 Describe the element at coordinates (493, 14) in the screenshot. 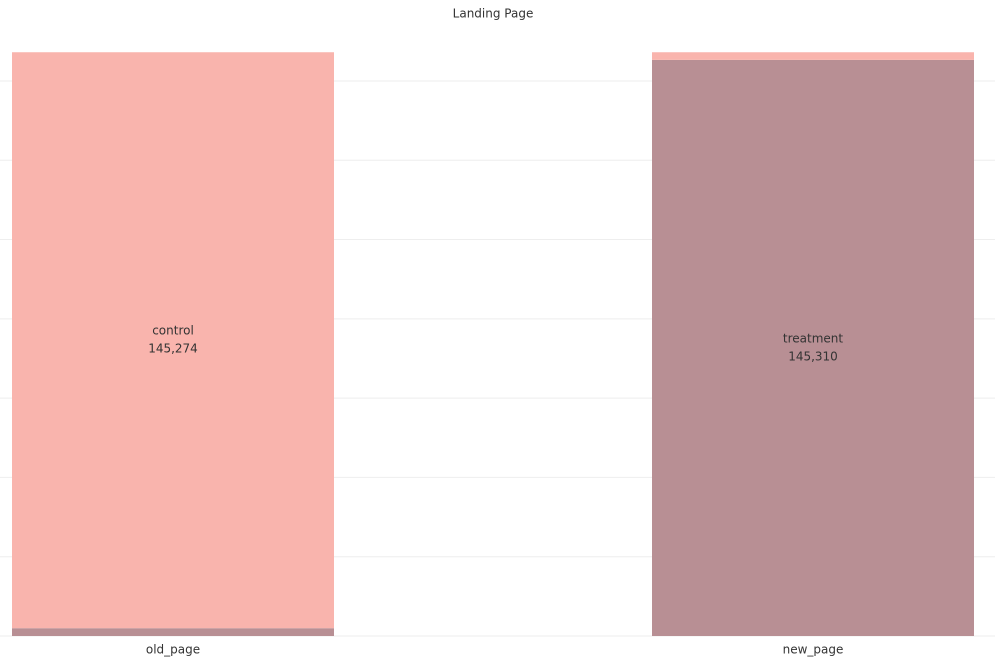

I see `chart-title: Landing Page` at that location.